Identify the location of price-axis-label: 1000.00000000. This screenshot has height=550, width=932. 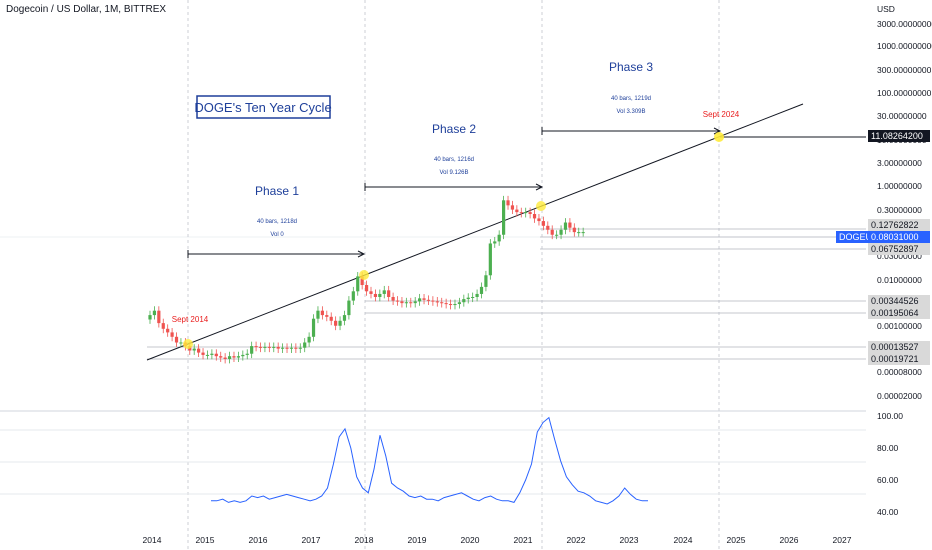
(904, 46).